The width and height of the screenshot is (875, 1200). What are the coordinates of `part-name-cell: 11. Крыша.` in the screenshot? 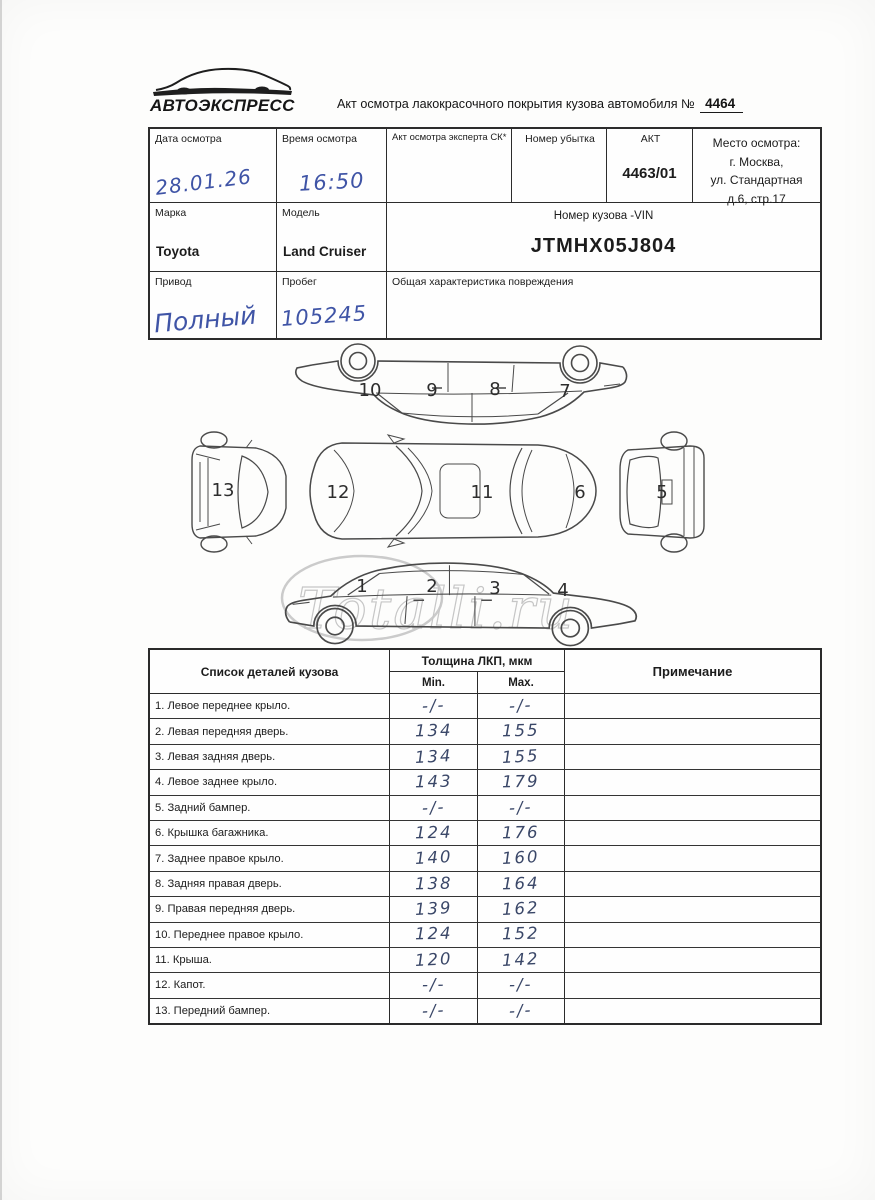 It's located at (270, 960).